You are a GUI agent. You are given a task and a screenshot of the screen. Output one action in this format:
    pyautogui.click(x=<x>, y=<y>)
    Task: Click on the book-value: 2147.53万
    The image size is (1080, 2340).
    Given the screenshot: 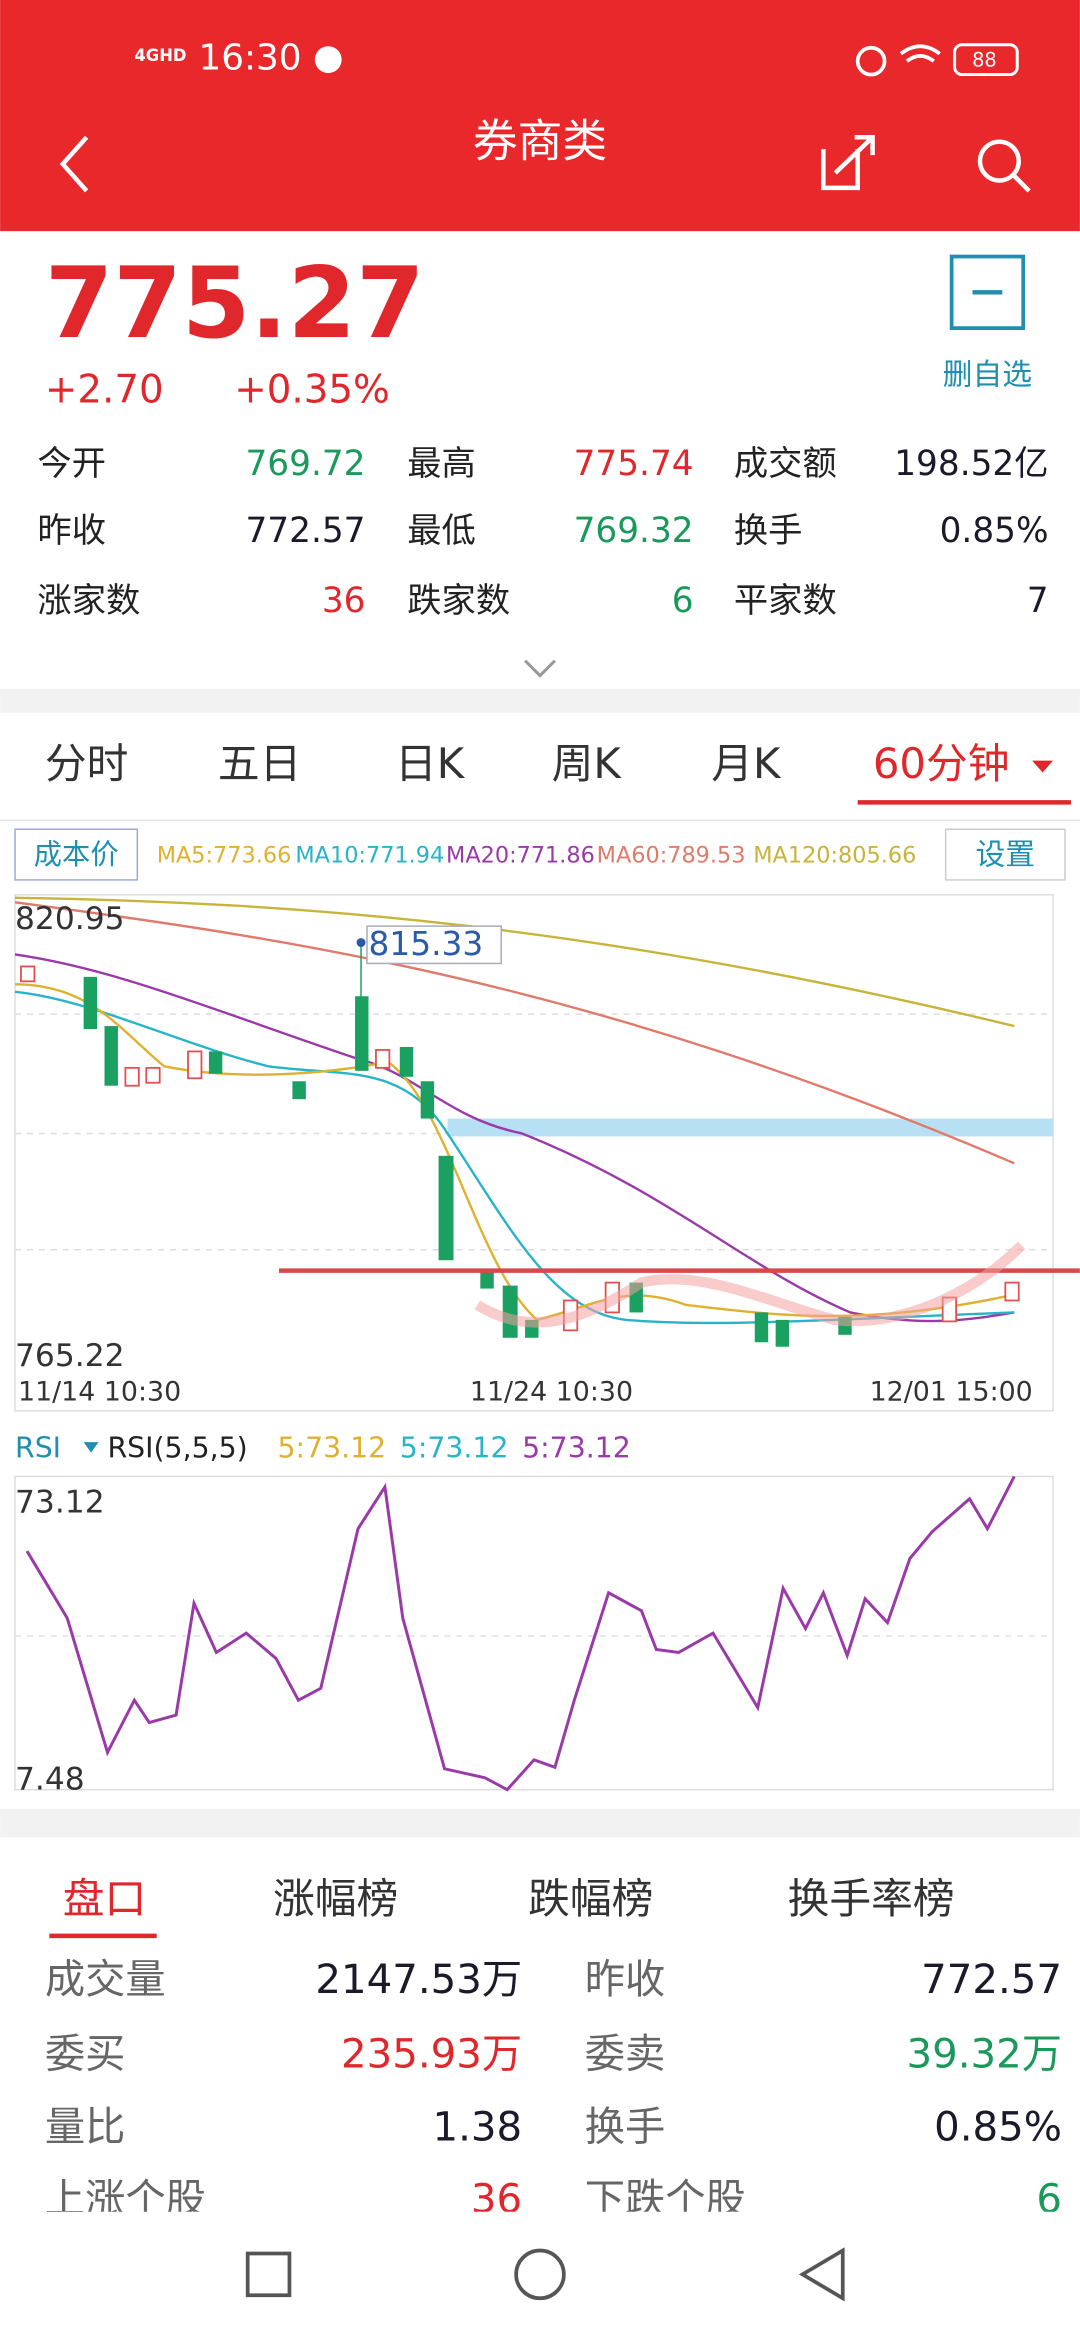 What is the action you would take?
    pyautogui.click(x=418, y=1980)
    